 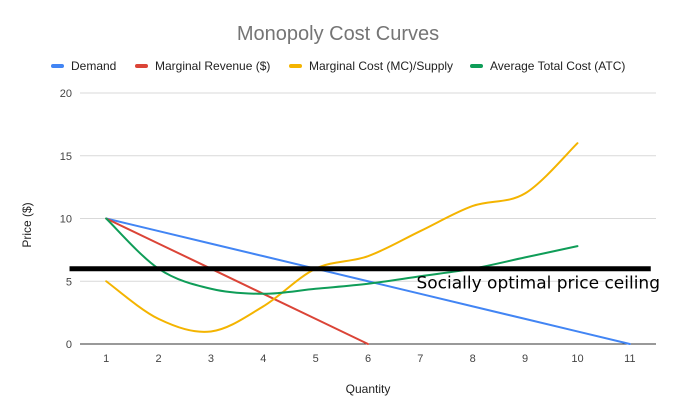 What do you see at coordinates (93, 66) in the screenshot?
I see `legend-label-demand: Demand` at bounding box center [93, 66].